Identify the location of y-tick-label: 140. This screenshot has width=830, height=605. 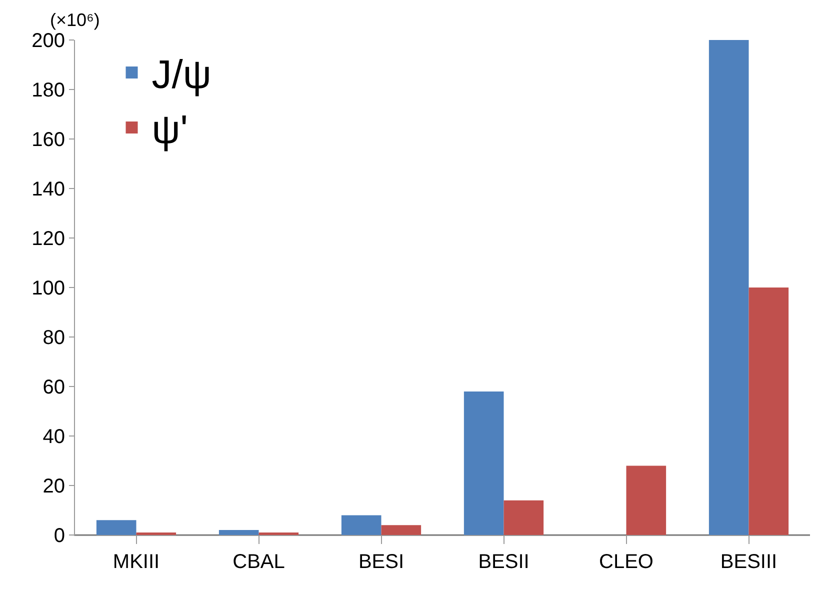
(48, 189).